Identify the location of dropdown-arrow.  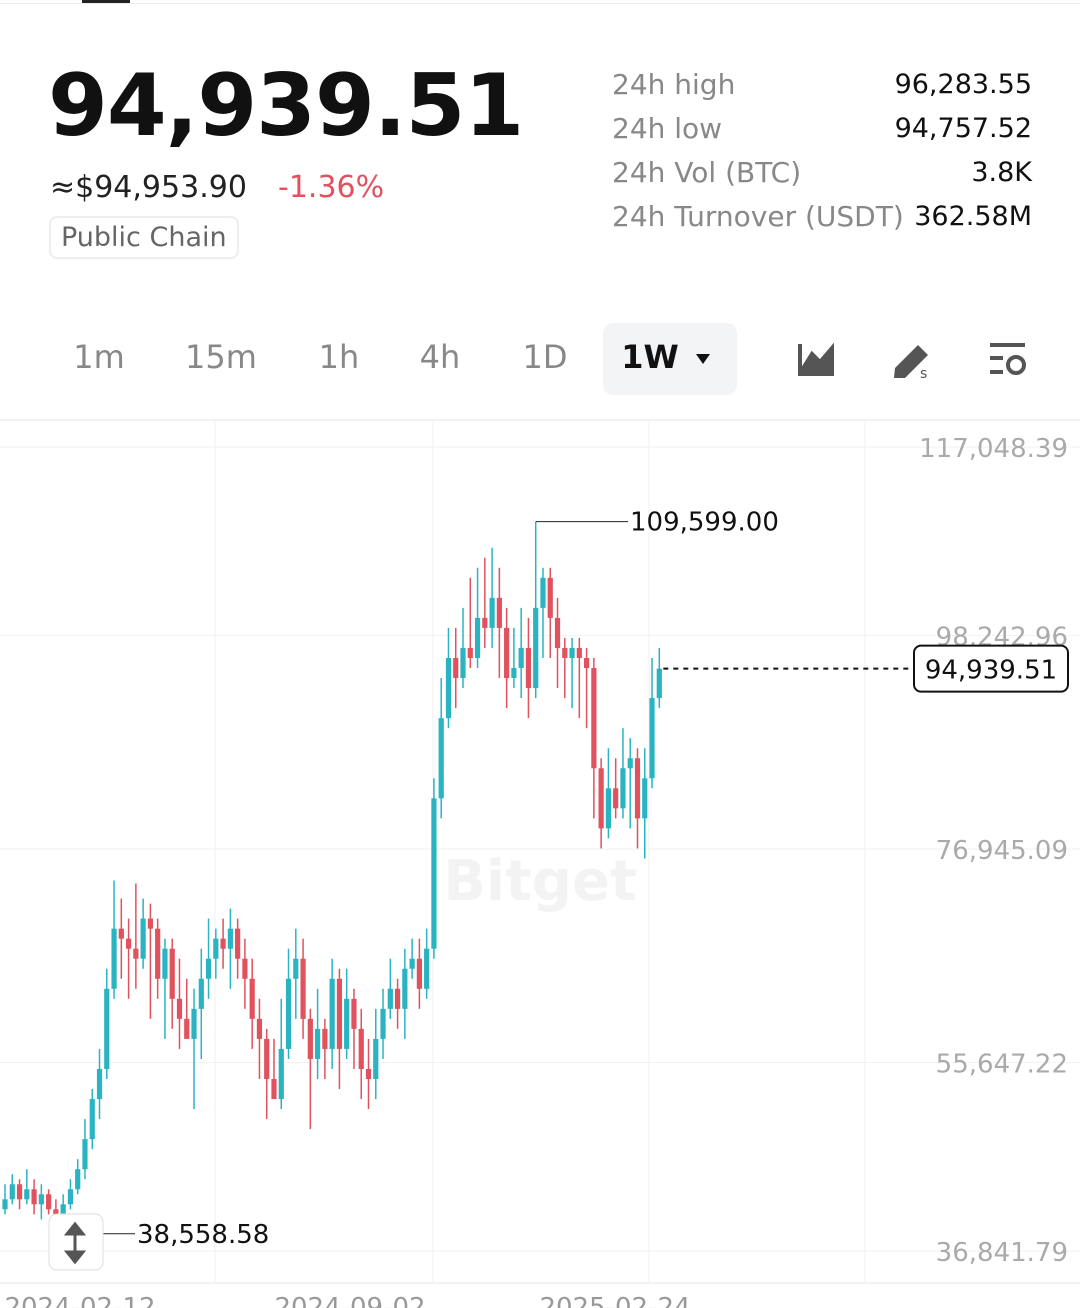
(703, 359).